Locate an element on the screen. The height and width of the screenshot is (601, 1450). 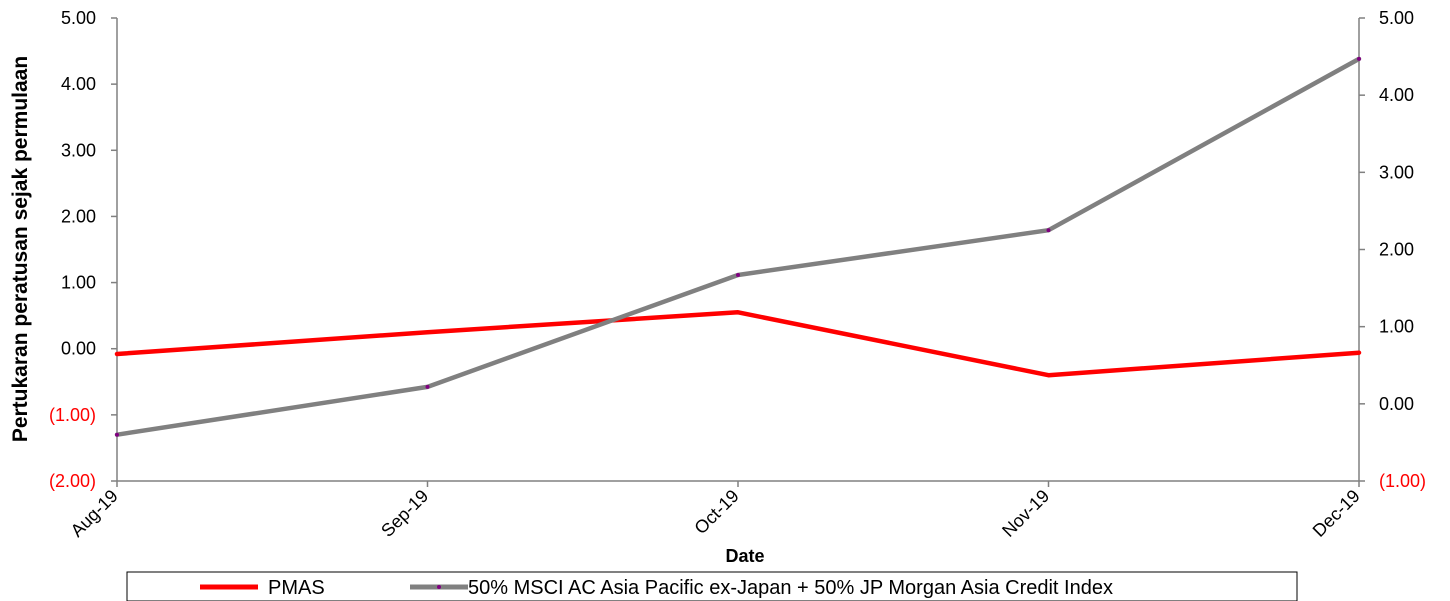
x-tick-label: Oct-19 is located at coordinates (716, 512).